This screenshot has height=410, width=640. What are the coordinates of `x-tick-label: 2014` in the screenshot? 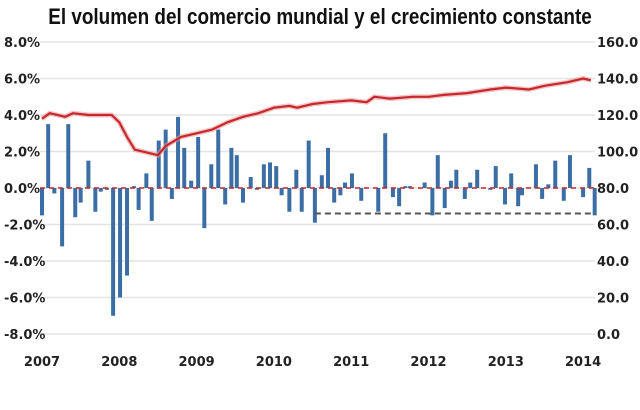 It's located at (583, 362).